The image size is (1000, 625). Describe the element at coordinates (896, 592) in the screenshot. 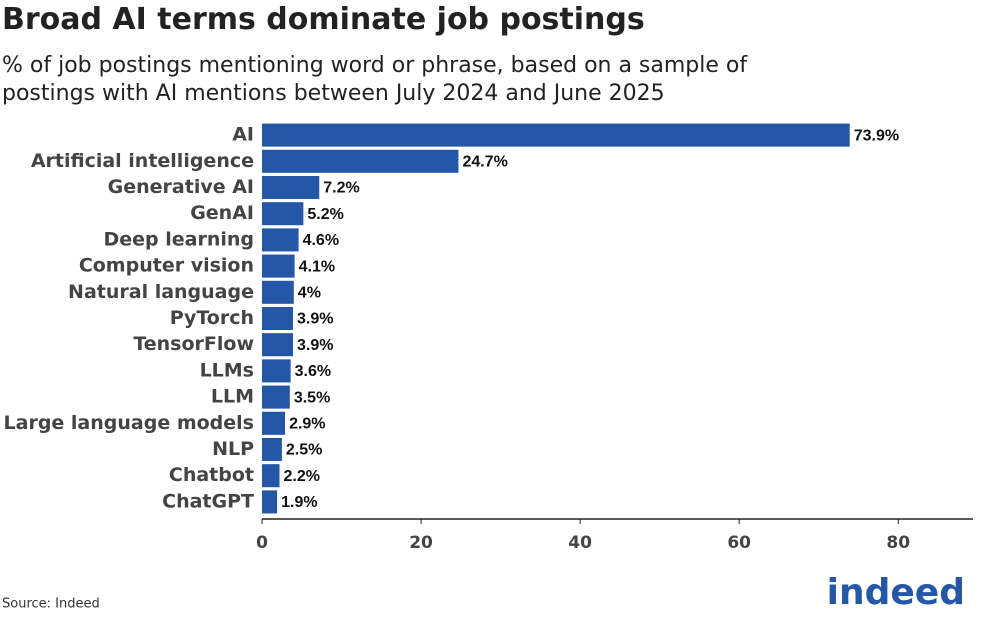

I see `logo: indeed` at that location.